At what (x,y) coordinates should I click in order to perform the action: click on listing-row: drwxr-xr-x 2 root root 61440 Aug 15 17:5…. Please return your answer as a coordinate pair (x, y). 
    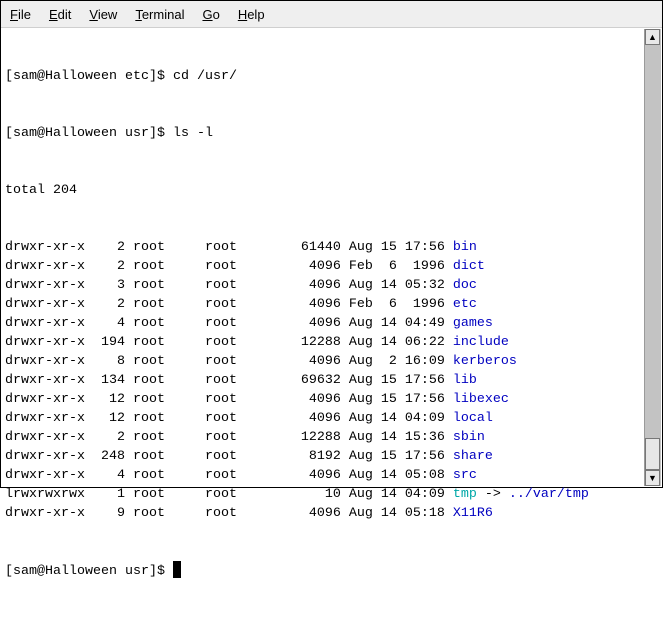
    Looking at the image, I should click on (326, 247).